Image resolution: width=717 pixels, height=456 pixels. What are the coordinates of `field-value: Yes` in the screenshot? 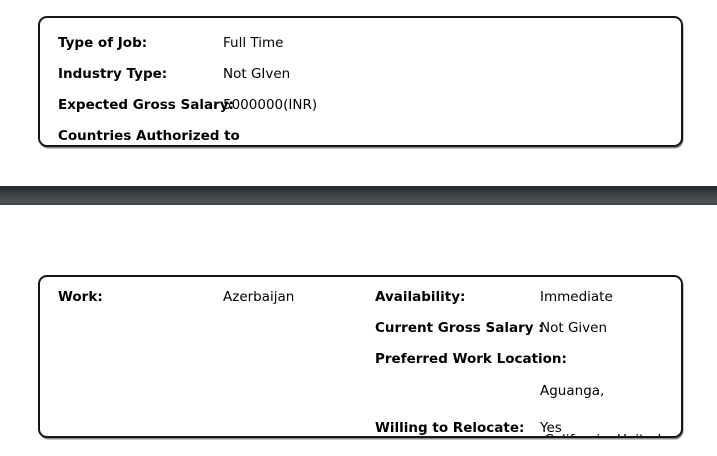 It's located at (551, 428).